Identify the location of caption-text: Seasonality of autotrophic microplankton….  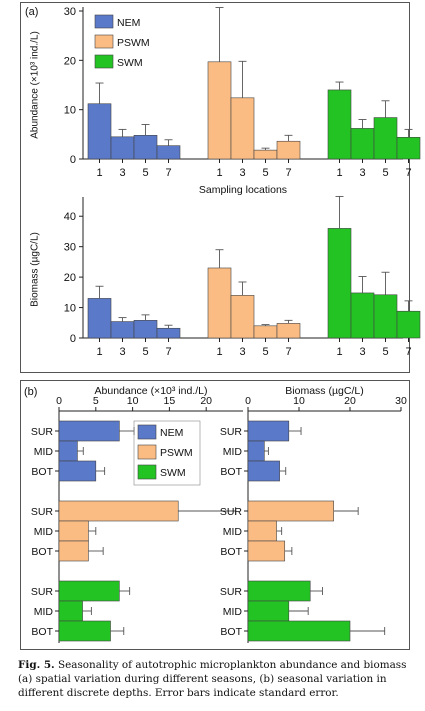
(212, 679).